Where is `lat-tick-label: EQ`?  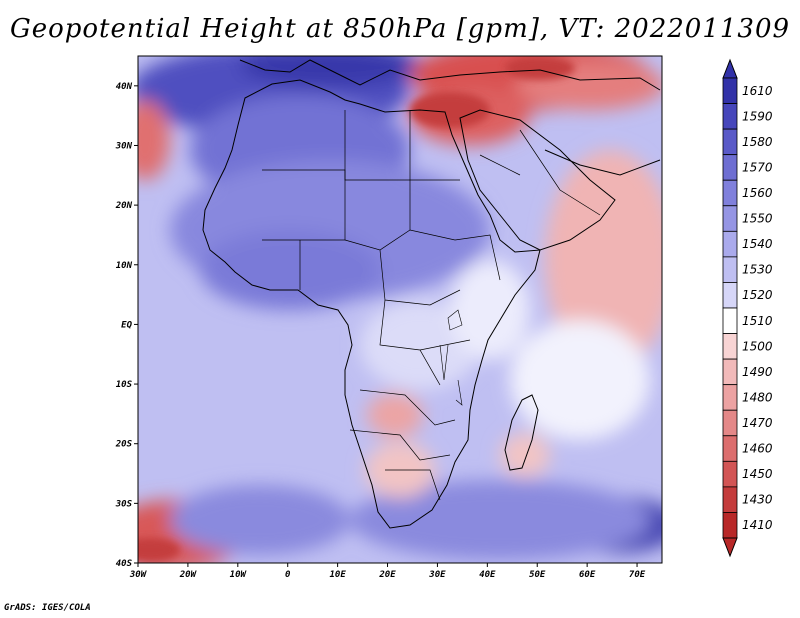 lat-tick-label: EQ is located at coordinates (126, 325).